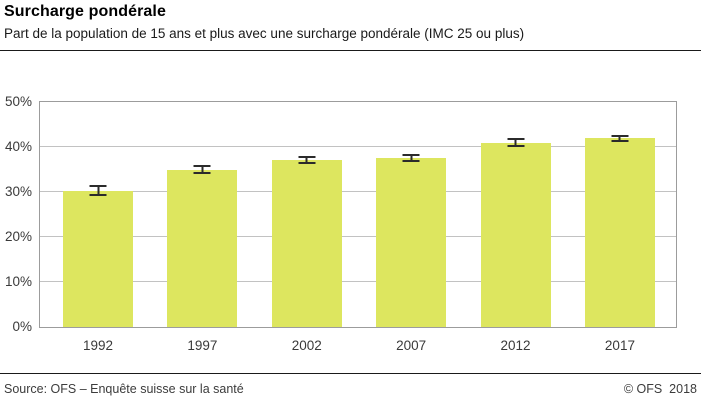 The width and height of the screenshot is (701, 410). Describe the element at coordinates (350, 50) in the screenshot. I see `header-divider` at that location.